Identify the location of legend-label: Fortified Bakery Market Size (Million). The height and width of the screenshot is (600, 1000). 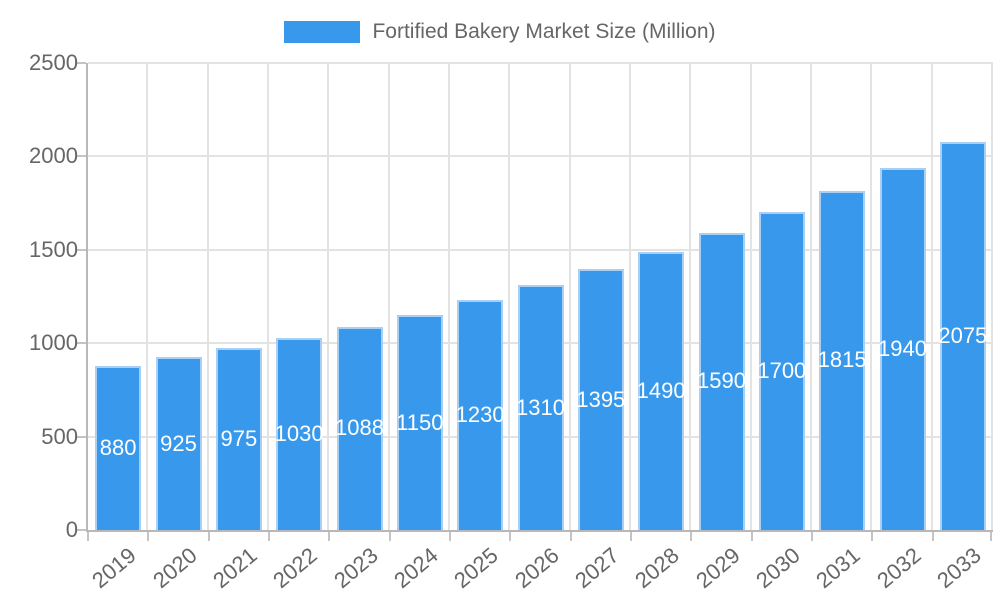
(544, 31).